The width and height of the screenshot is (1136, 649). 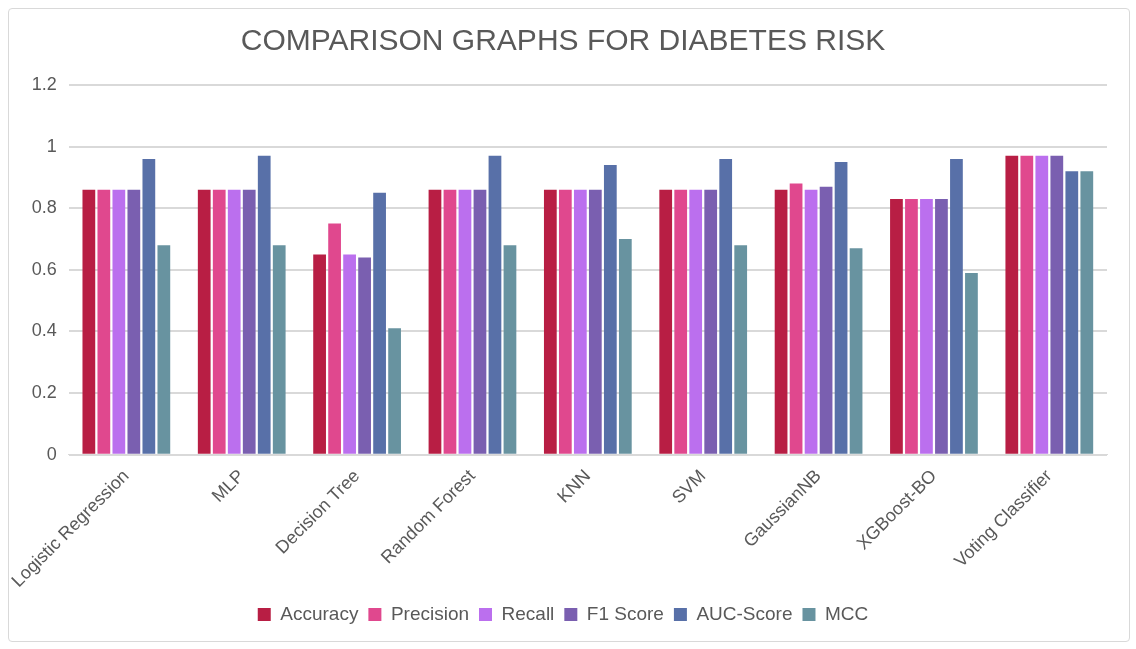 I want to click on y-tick-label: 0.8, so click(x=44, y=207).